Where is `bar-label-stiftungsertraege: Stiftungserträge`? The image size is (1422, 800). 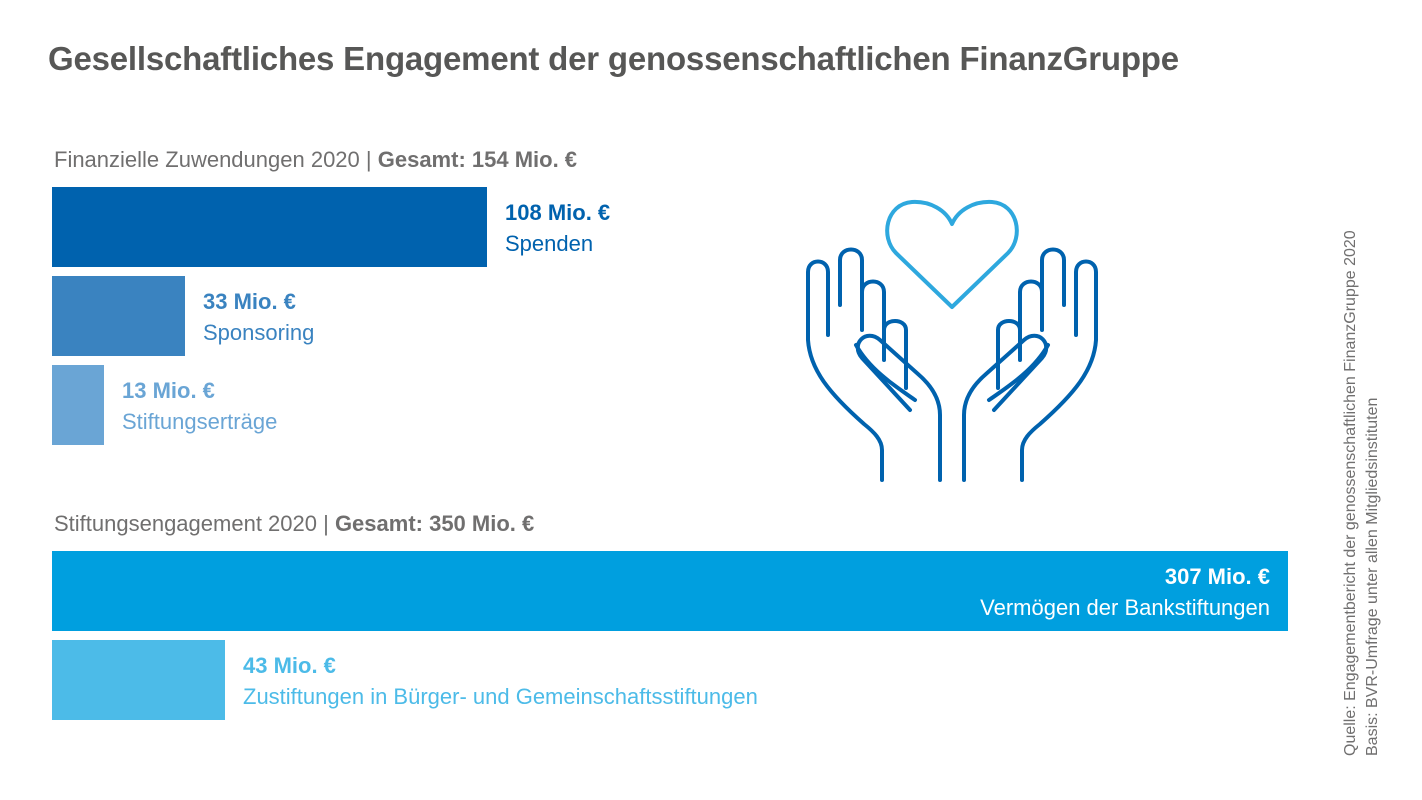
bar-label-stiftungsertraege: Stiftungserträge is located at coordinates (200, 421).